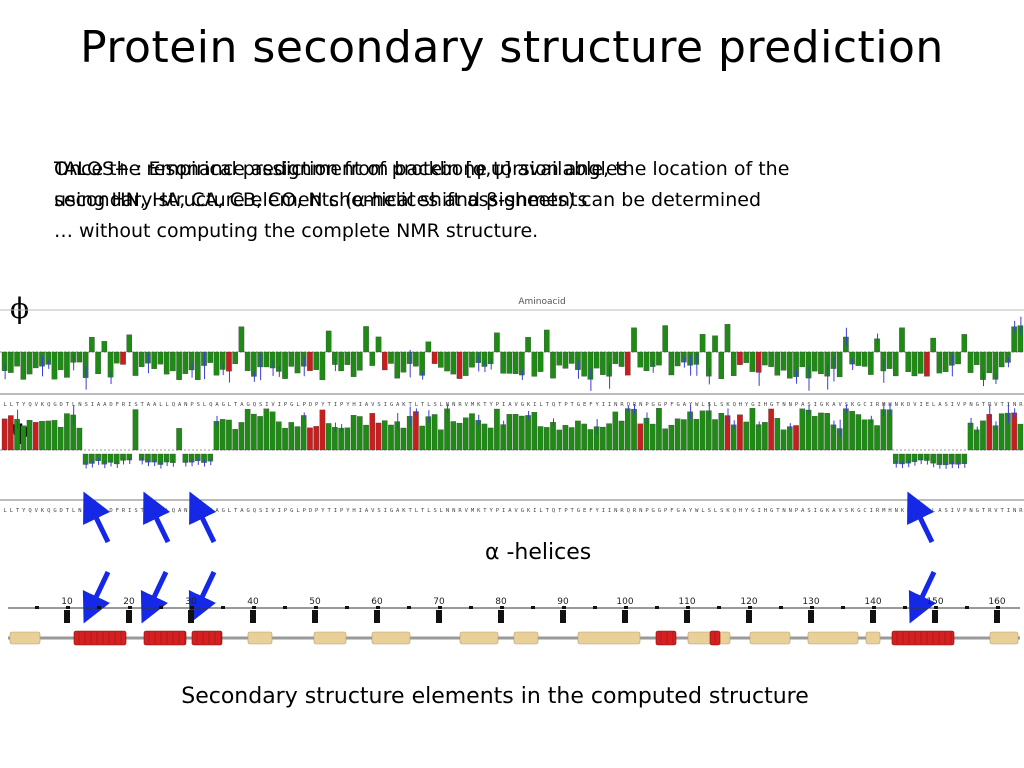  What do you see at coordinates (697, 511) in the screenshot?
I see `residue-letter: W` at bounding box center [697, 511].